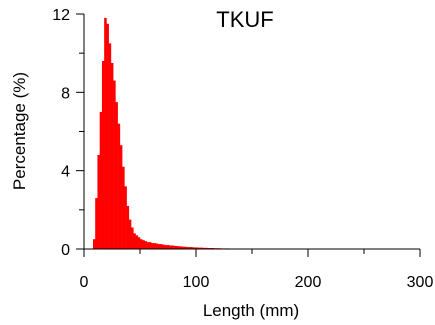 The image size is (435, 325). Describe the element at coordinates (65, 93) in the screenshot. I see `y-tick-label: 8` at that location.